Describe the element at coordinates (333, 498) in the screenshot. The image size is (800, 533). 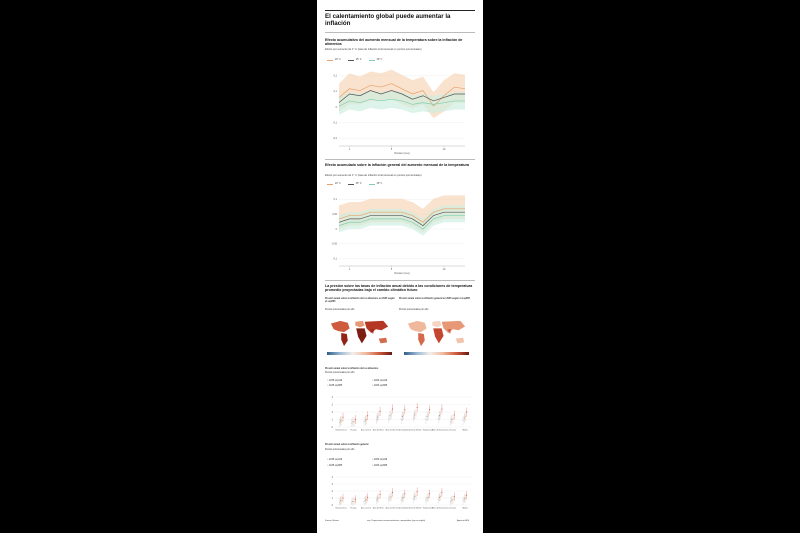
I see `y-tick-label: 1` at that location.